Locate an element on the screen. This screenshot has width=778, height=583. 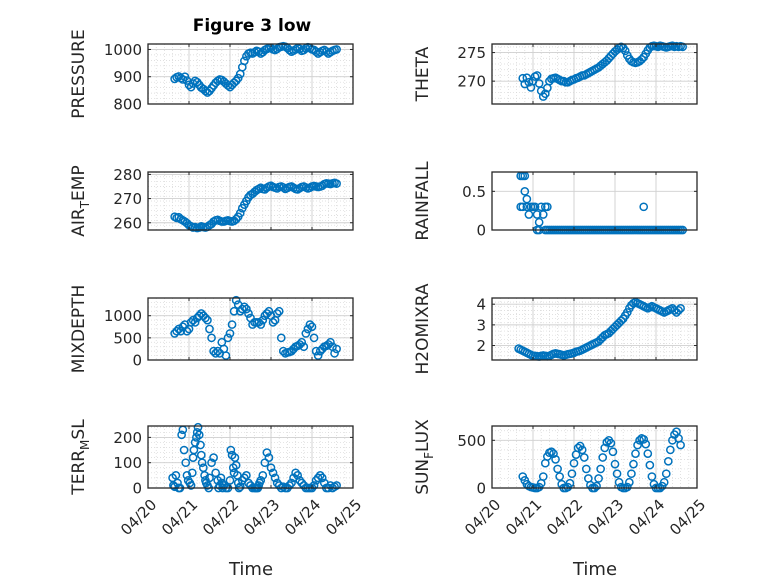
y-tick-label: 4 is located at coordinates (481, 305).